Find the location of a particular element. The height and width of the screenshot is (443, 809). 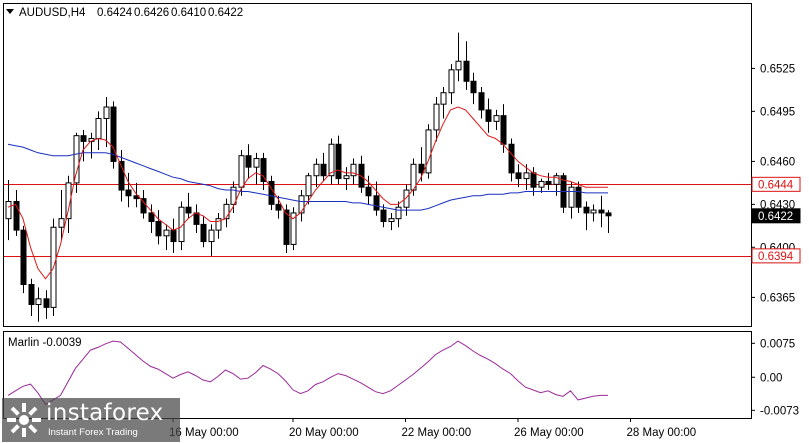

level-tag-text: 0.6394 is located at coordinates (776, 257).